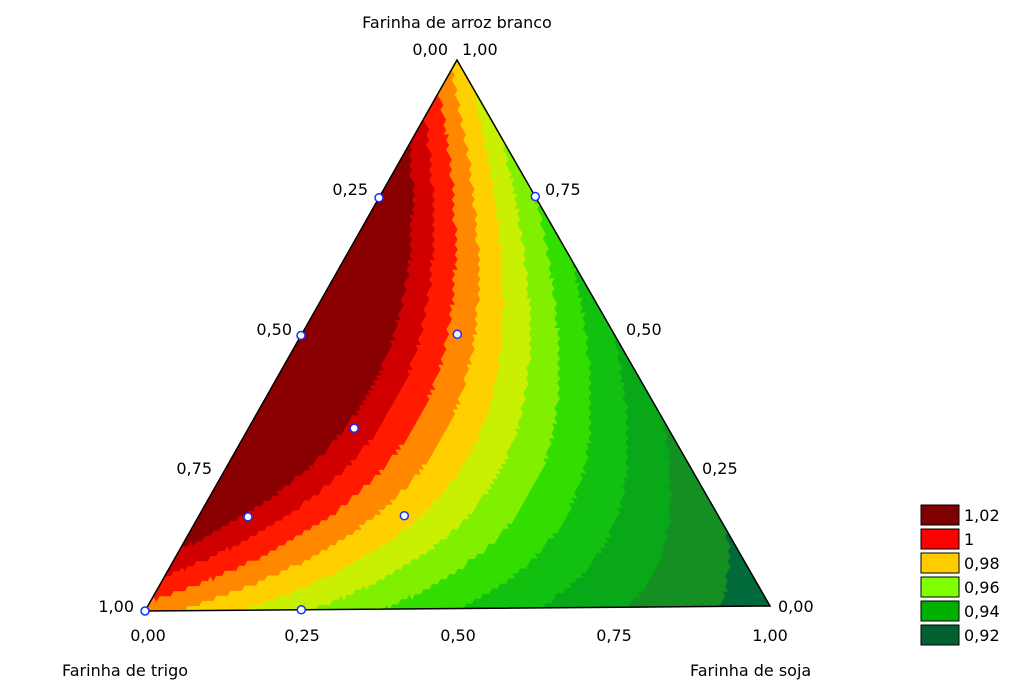 The width and height of the screenshot is (1013, 682). What do you see at coordinates (796, 606) in the screenshot?
I see `tick-right-3: 0,00` at bounding box center [796, 606].